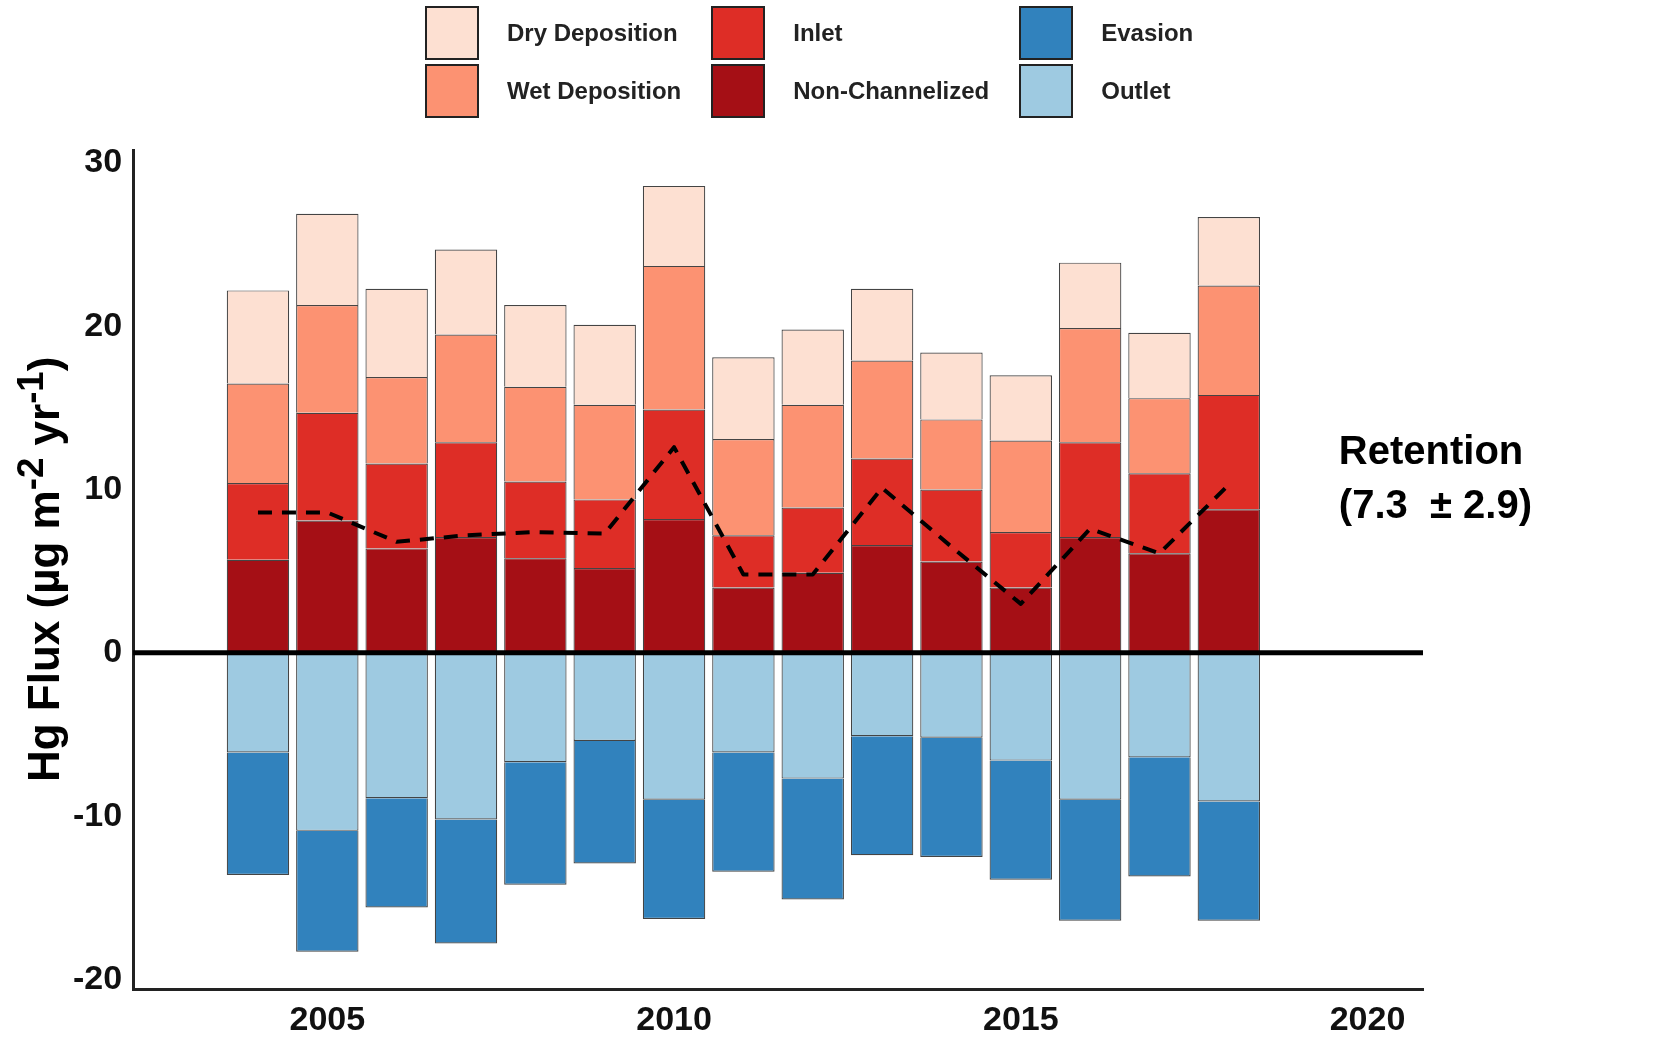 The height and width of the screenshot is (1054, 1663). I want to click on legend-label: Evasion, so click(1147, 33).